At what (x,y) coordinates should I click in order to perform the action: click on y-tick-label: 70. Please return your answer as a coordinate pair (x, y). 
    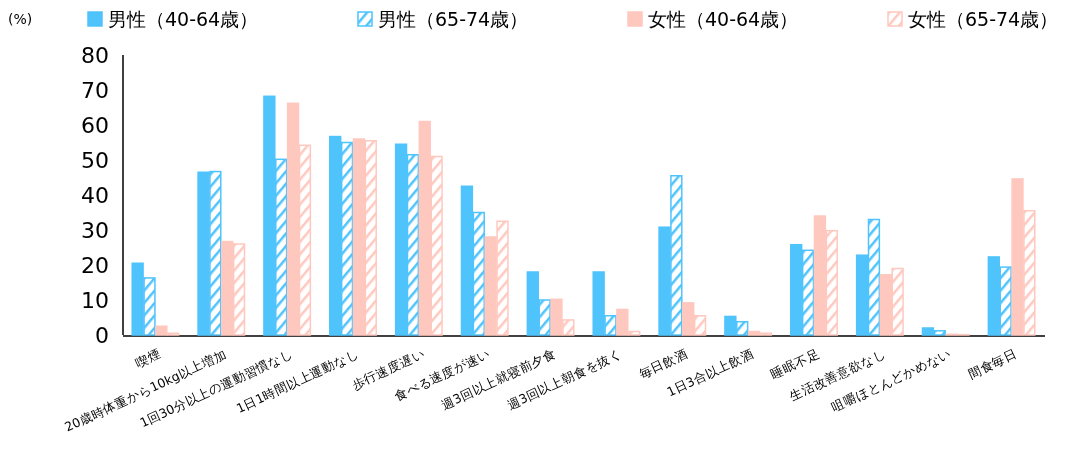
    Looking at the image, I should click on (95, 90).